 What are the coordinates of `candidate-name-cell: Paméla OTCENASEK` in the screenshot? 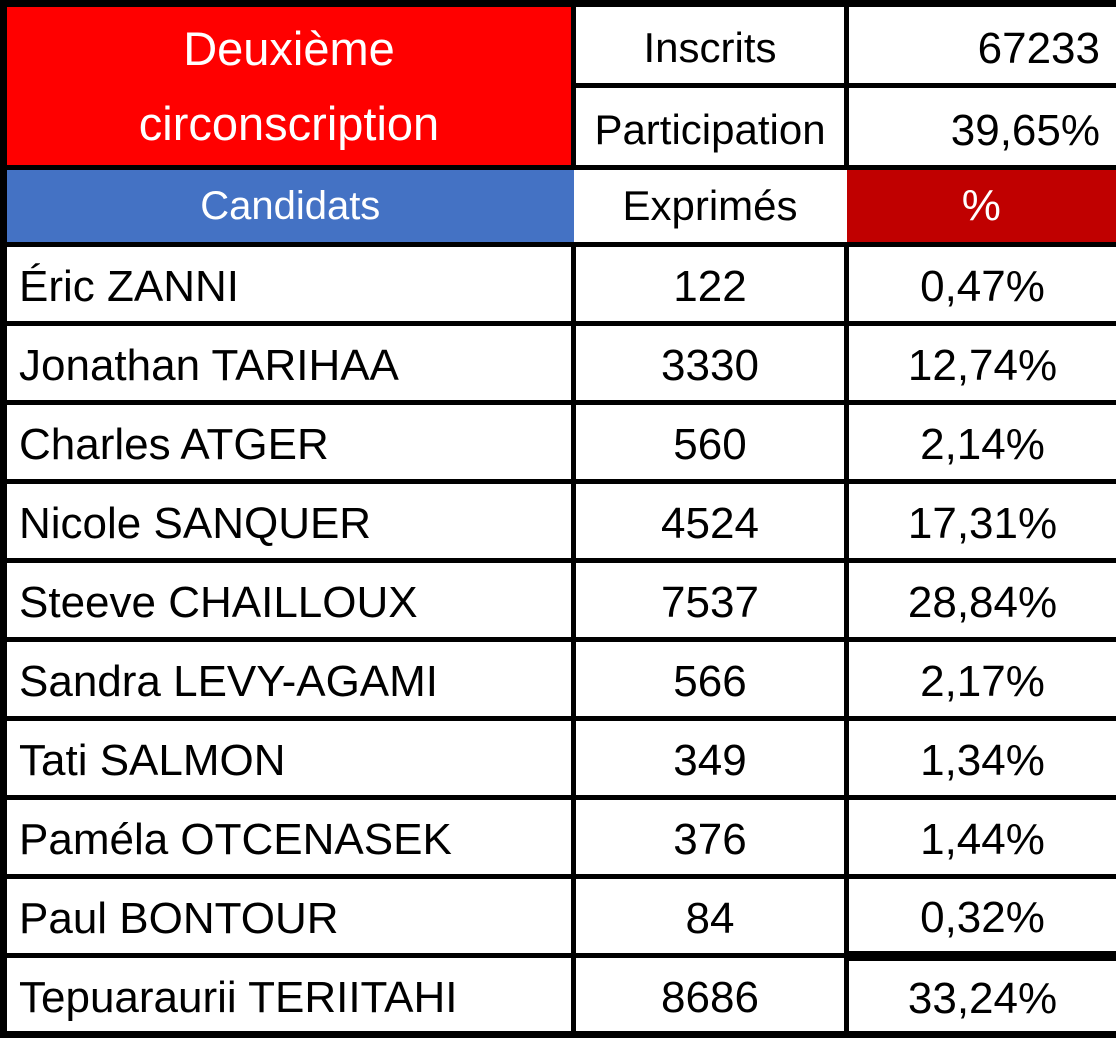 It's located at (289, 837).